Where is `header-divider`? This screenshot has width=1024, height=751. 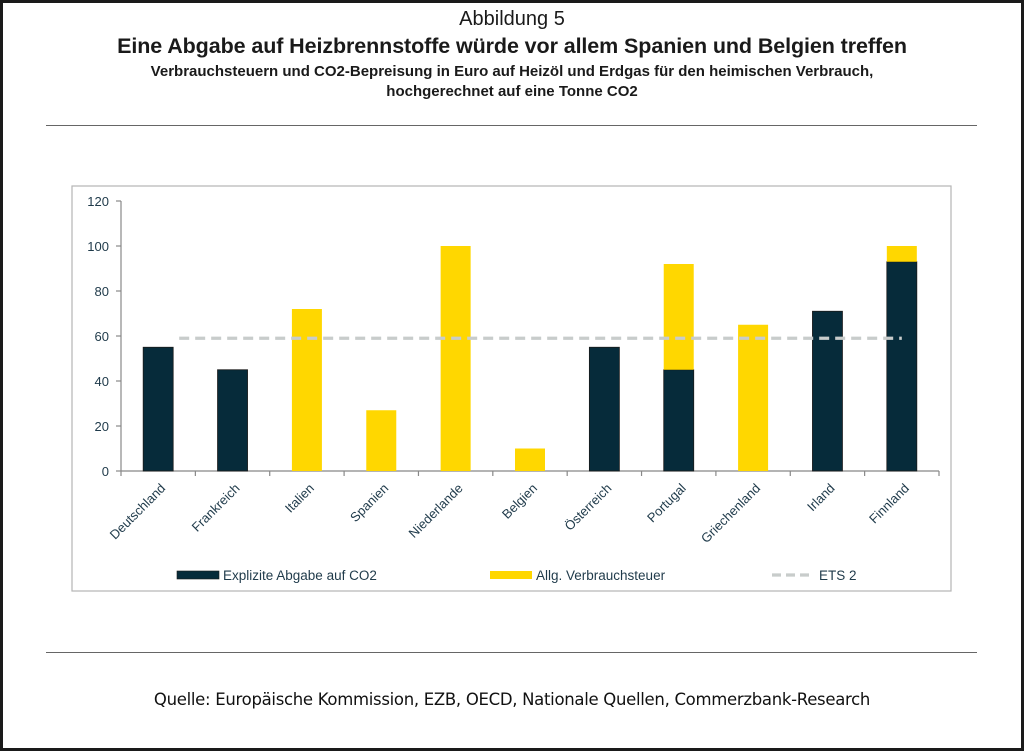 header-divider is located at coordinates (511, 125).